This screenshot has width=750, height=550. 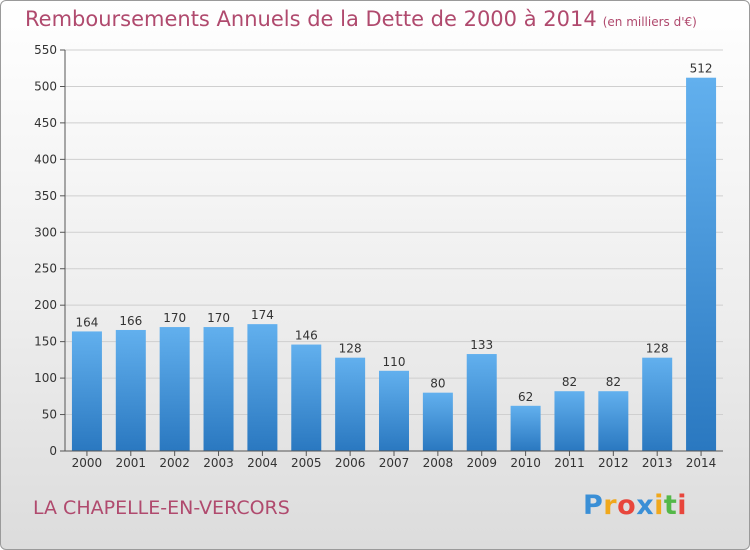 I want to click on bar-2012, so click(x=613, y=421).